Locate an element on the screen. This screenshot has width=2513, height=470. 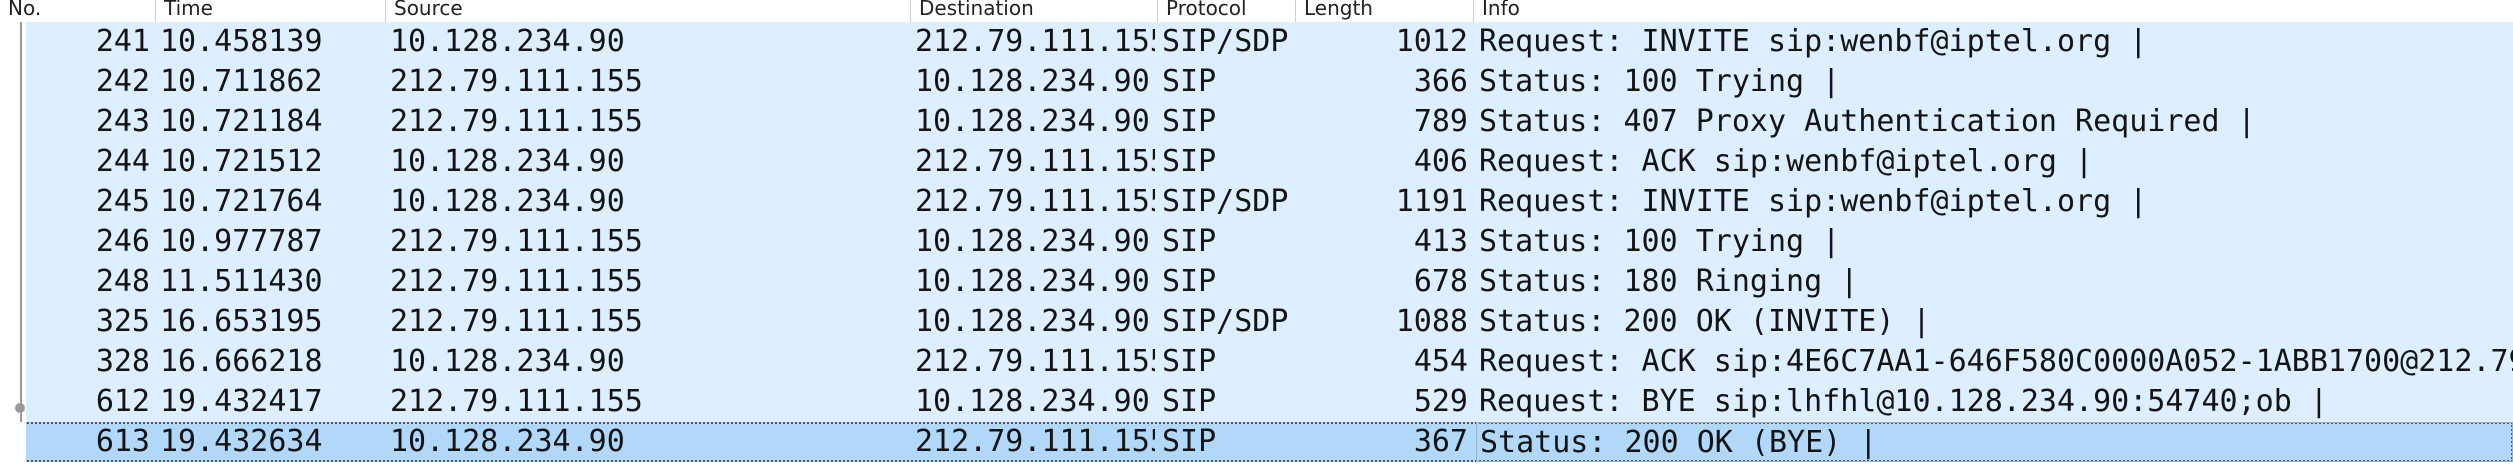
packet-length: 454 is located at coordinates (1440, 361).